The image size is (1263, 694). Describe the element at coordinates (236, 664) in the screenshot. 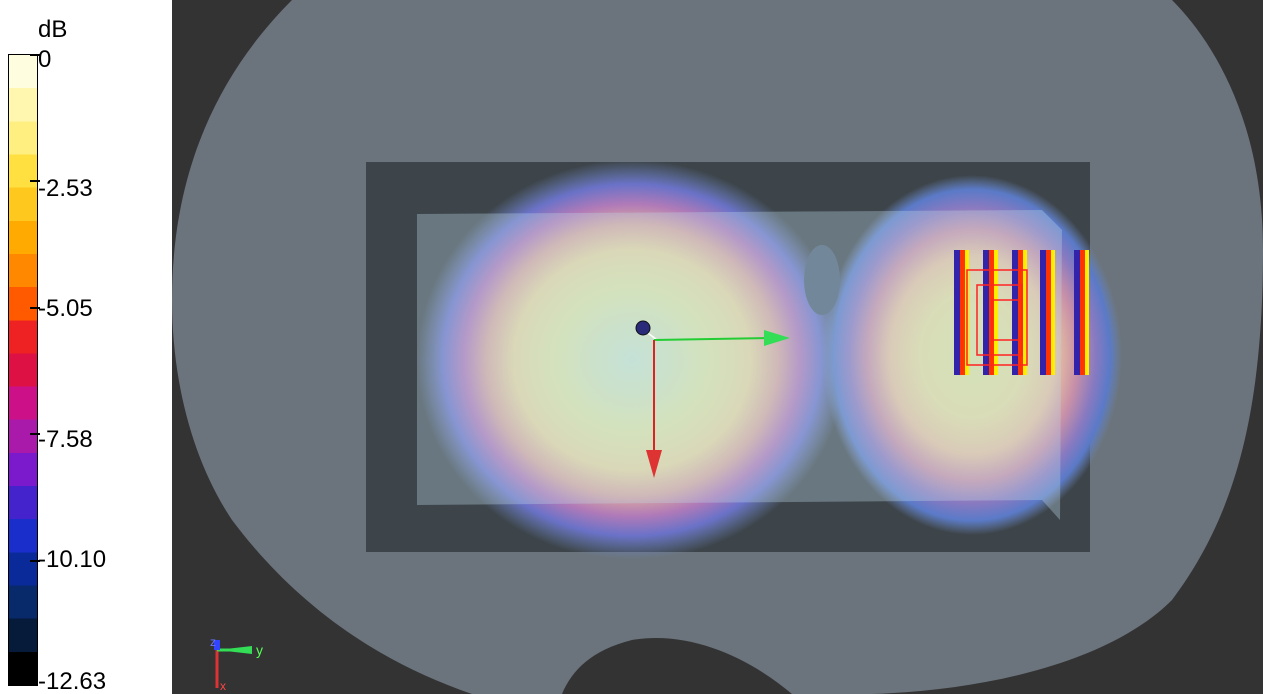

I see `axis-triad: y z x` at that location.